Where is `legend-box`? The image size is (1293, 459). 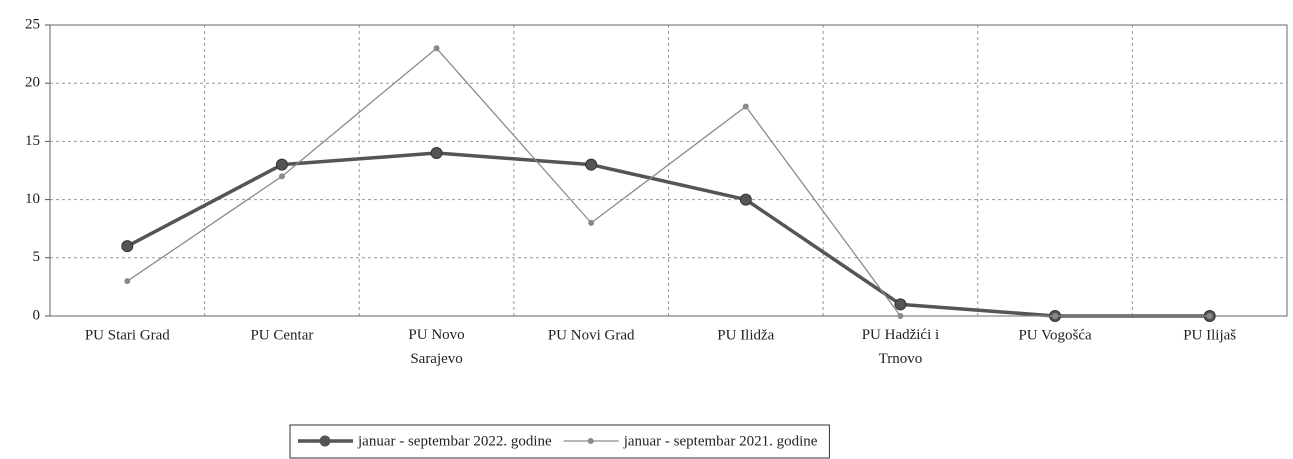
legend-box is located at coordinates (559, 441).